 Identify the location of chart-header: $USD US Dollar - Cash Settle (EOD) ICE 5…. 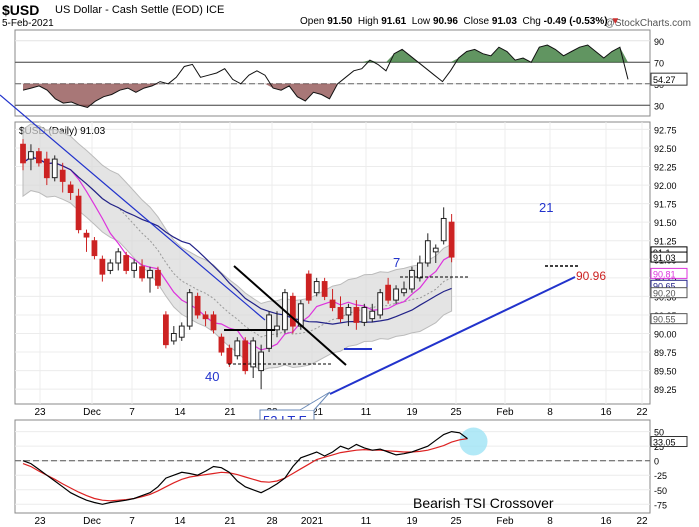
(349, 14).